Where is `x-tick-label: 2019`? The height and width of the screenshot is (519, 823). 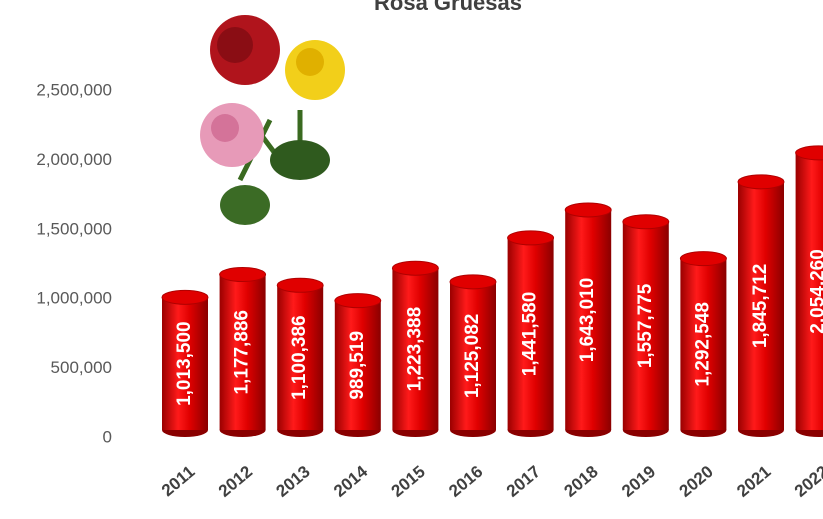
x-tick-label: 2019 is located at coordinates (638, 481).